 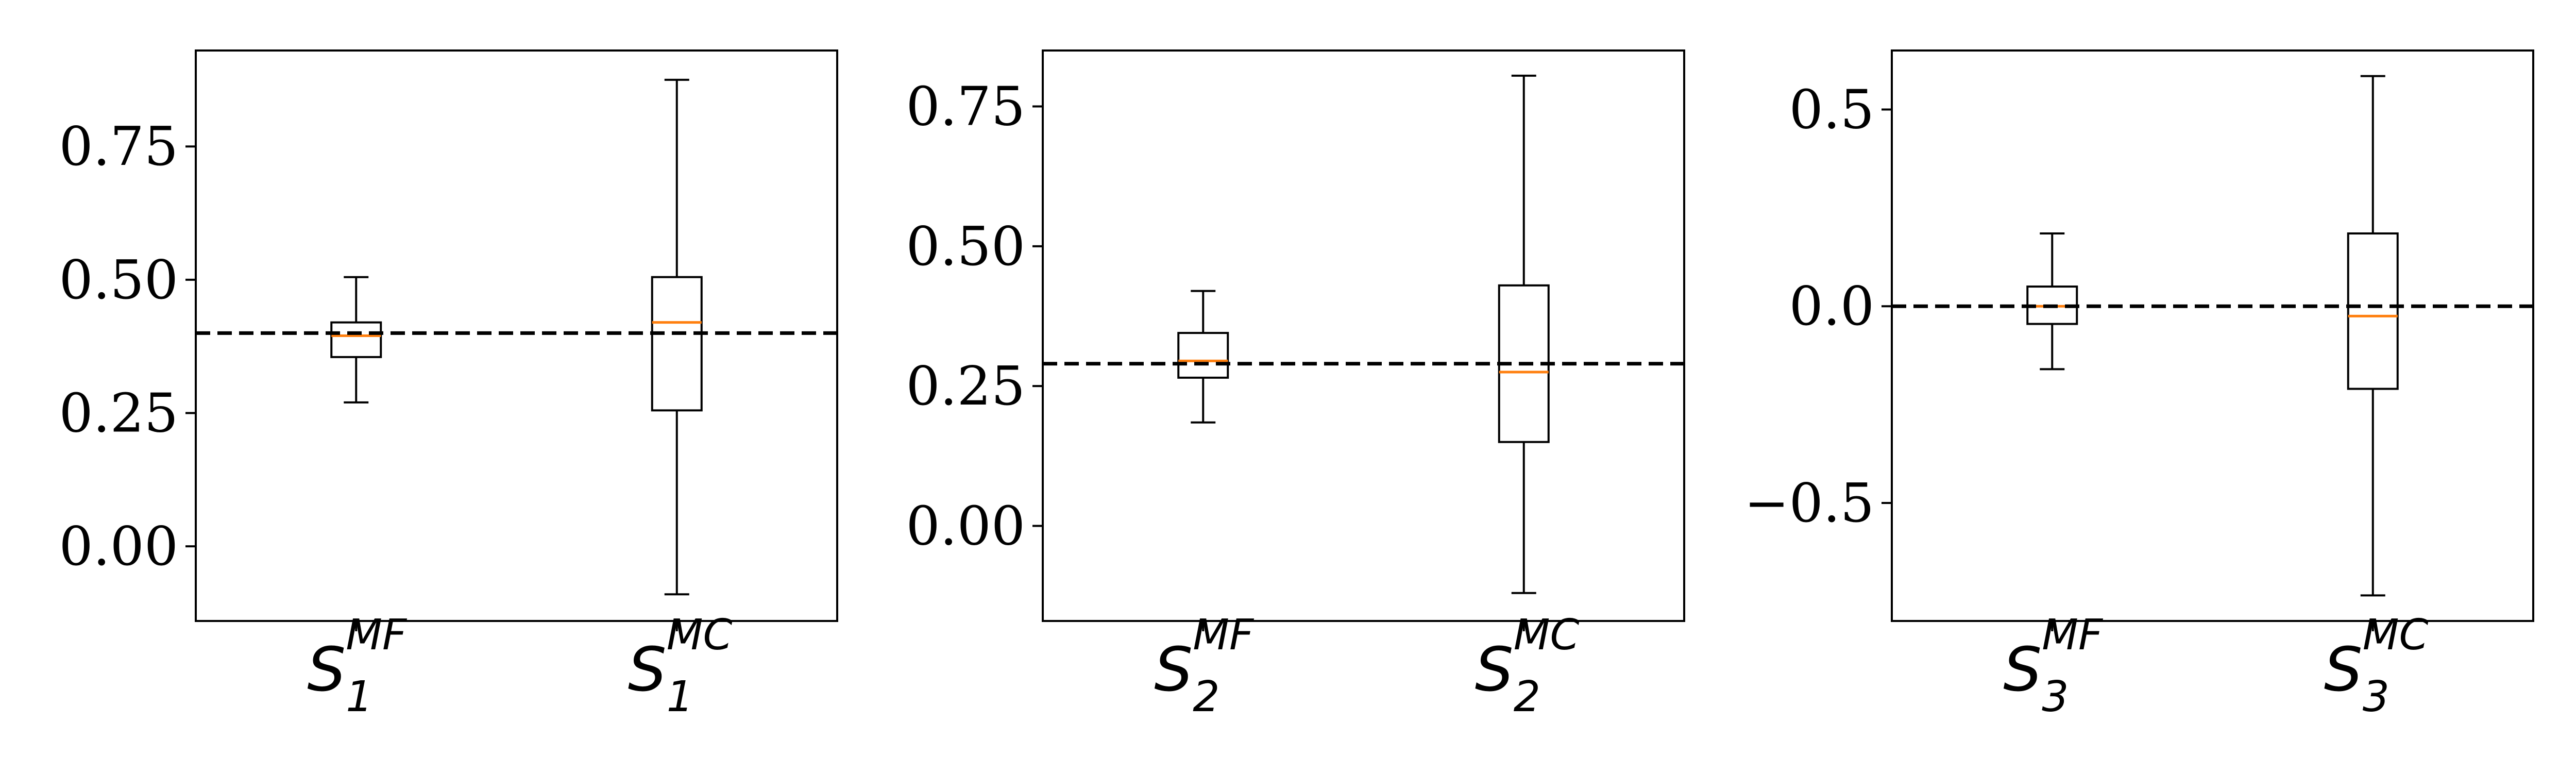 What do you see at coordinates (2053, 666) in the screenshot?
I see `x-tick-label: S3 MF` at bounding box center [2053, 666].